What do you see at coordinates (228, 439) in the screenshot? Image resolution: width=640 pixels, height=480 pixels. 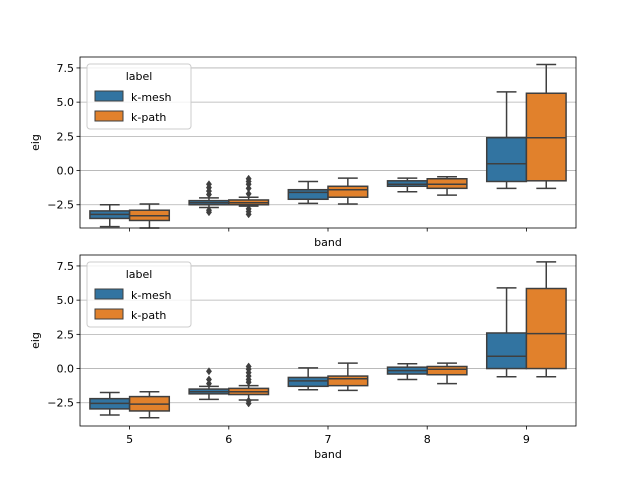 I see `x-tick-label: 6` at bounding box center [228, 439].